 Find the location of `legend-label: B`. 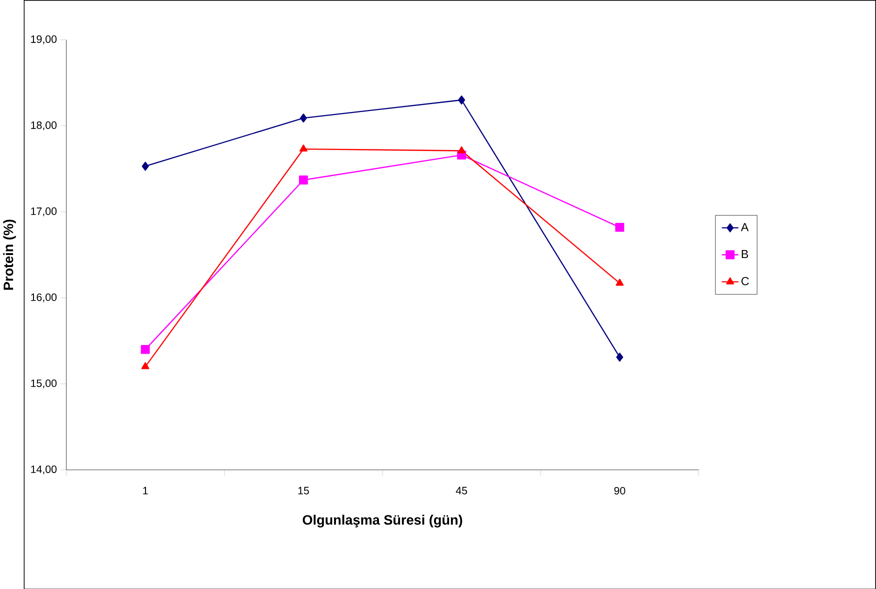

legend-label: B is located at coordinates (745, 254).